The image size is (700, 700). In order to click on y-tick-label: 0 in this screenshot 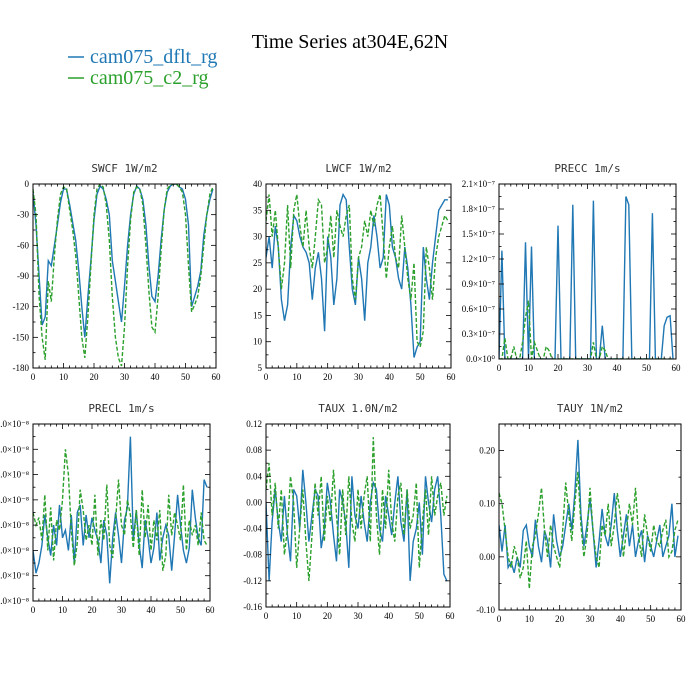, I will do `click(27, 184)`.